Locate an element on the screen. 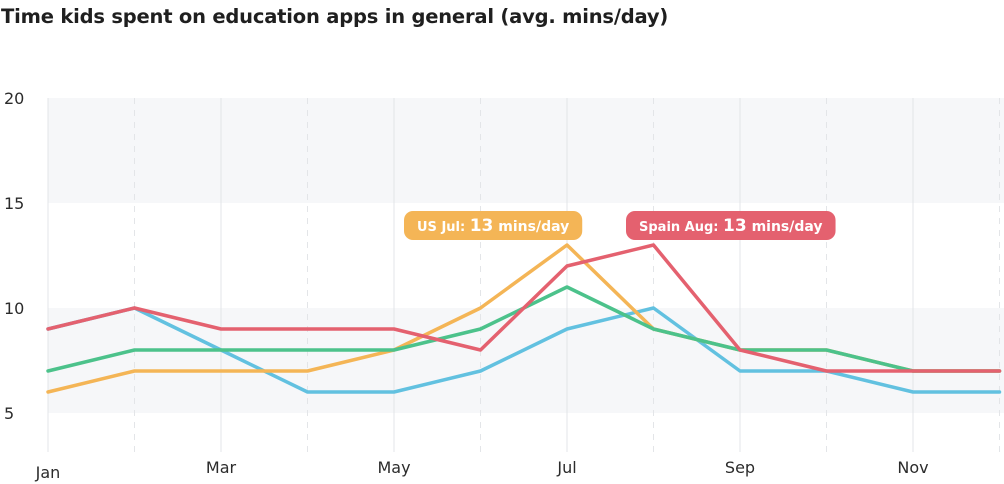 This screenshot has width=1004, height=484. callout-us: US Jul: 13 mins/day is located at coordinates (493, 225).